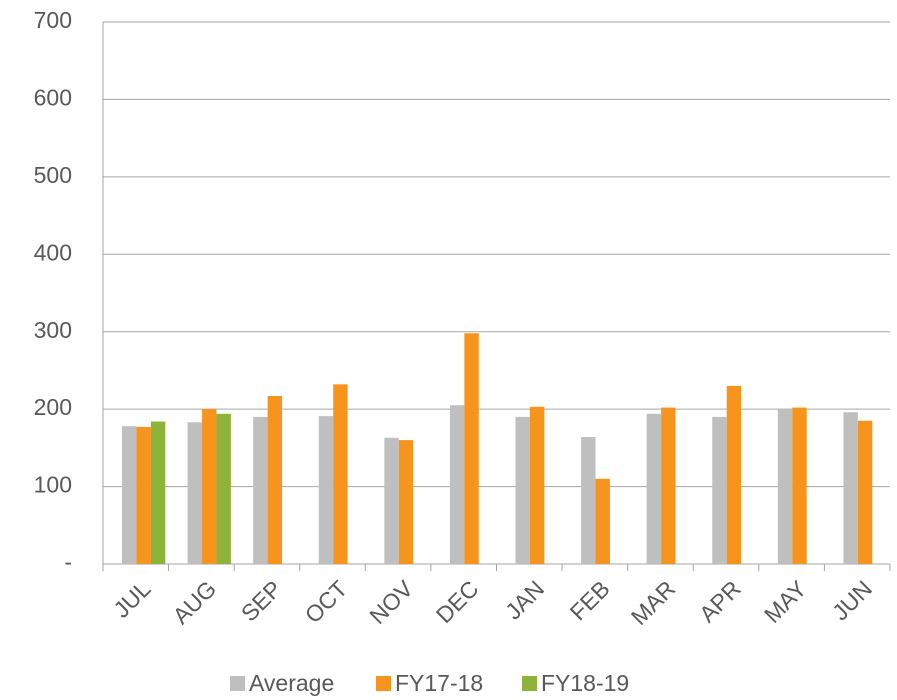  Describe the element at coordinates (53, 252) in the screenshot. I see `y-tick-label: 400` at that location.